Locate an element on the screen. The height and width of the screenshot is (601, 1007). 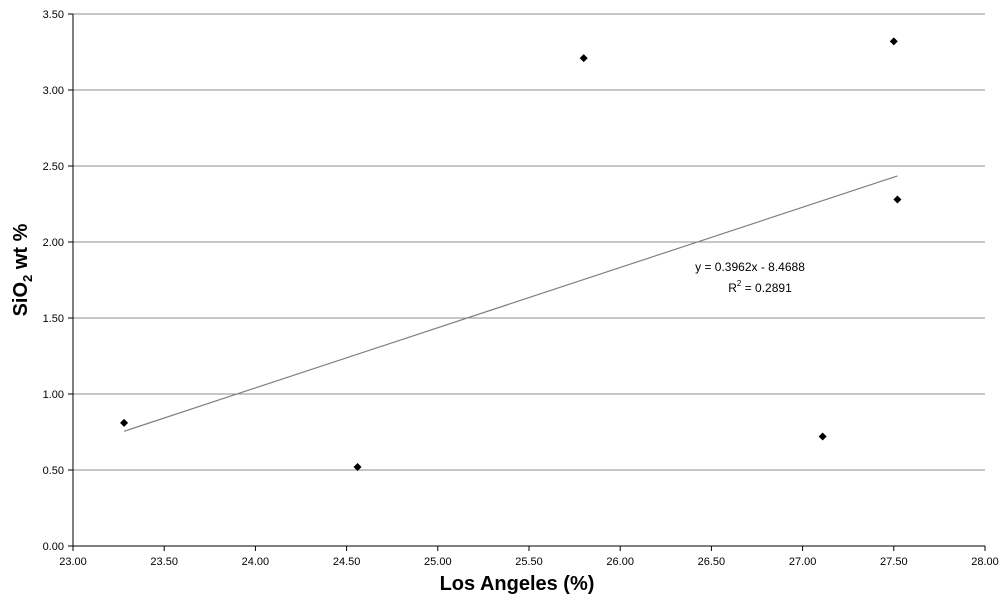
r-squared-base: R is located at coordinates (732, 288).